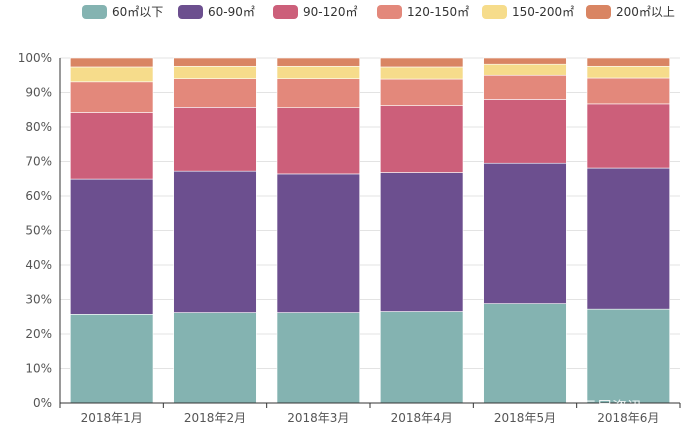 The height and width of the screenshot is (438, 699). Describe the element at coordinates (38, 162) in the screenshot. I see `y-tick-label: 70%` at that location.